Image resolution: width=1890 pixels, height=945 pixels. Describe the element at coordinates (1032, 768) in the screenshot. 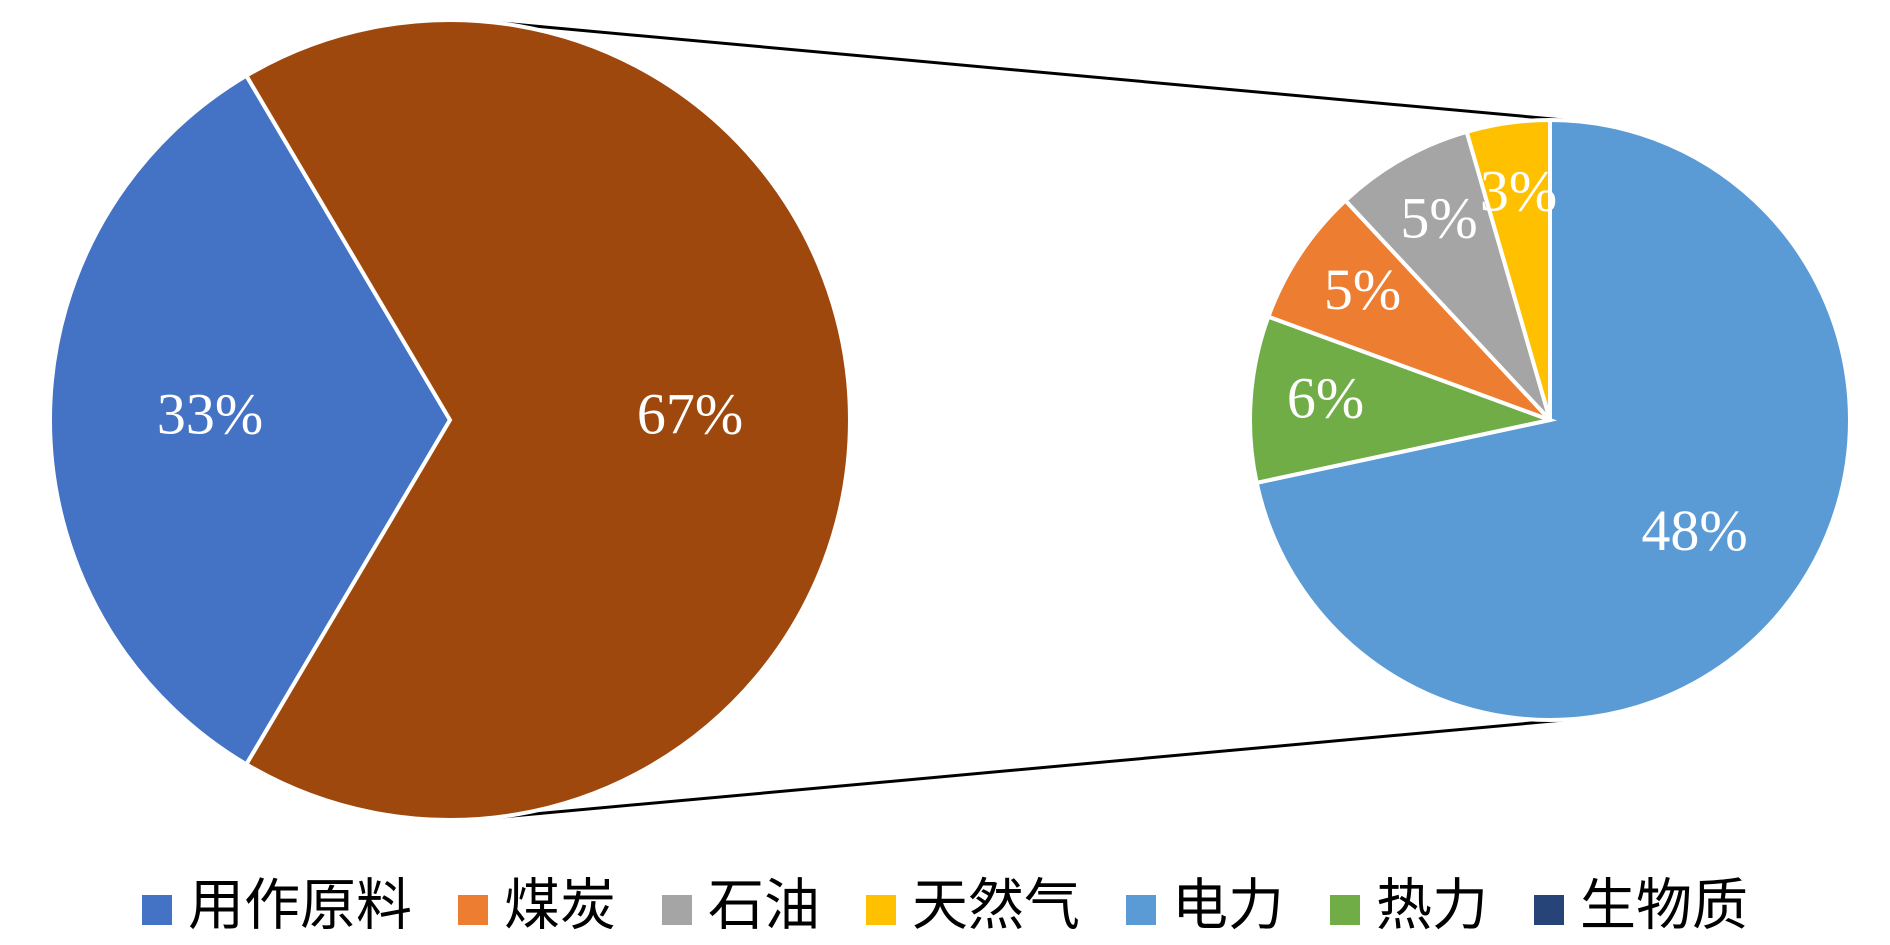

I see `connector-line-bottom` at that location.